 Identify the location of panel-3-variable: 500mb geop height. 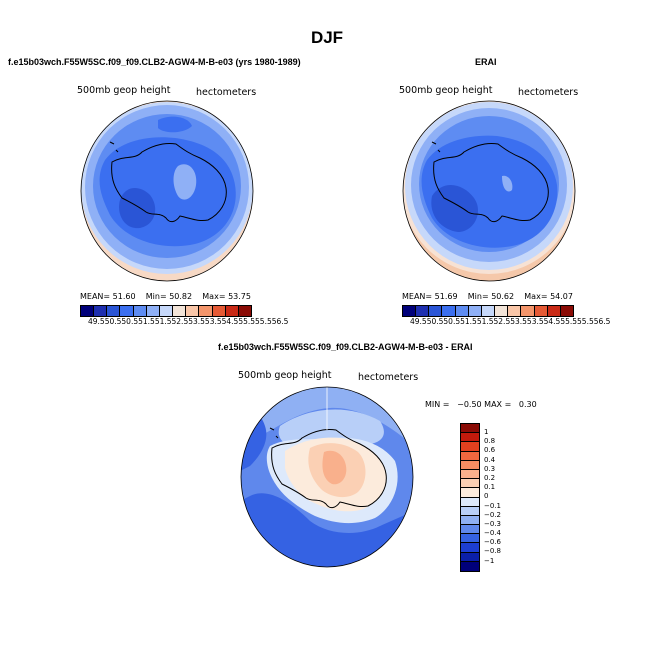
(285, 375).